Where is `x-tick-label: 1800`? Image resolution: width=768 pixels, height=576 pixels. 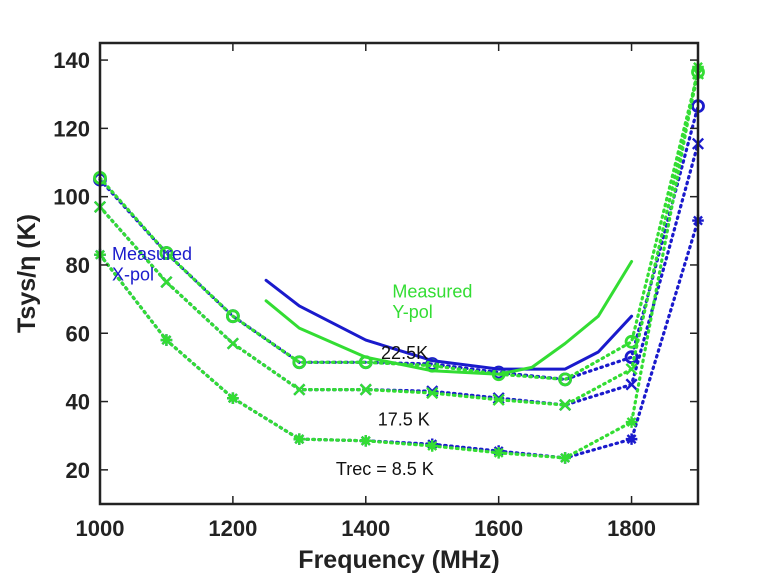 x-tick-label: 1800 is located at coordinates (631, 528).